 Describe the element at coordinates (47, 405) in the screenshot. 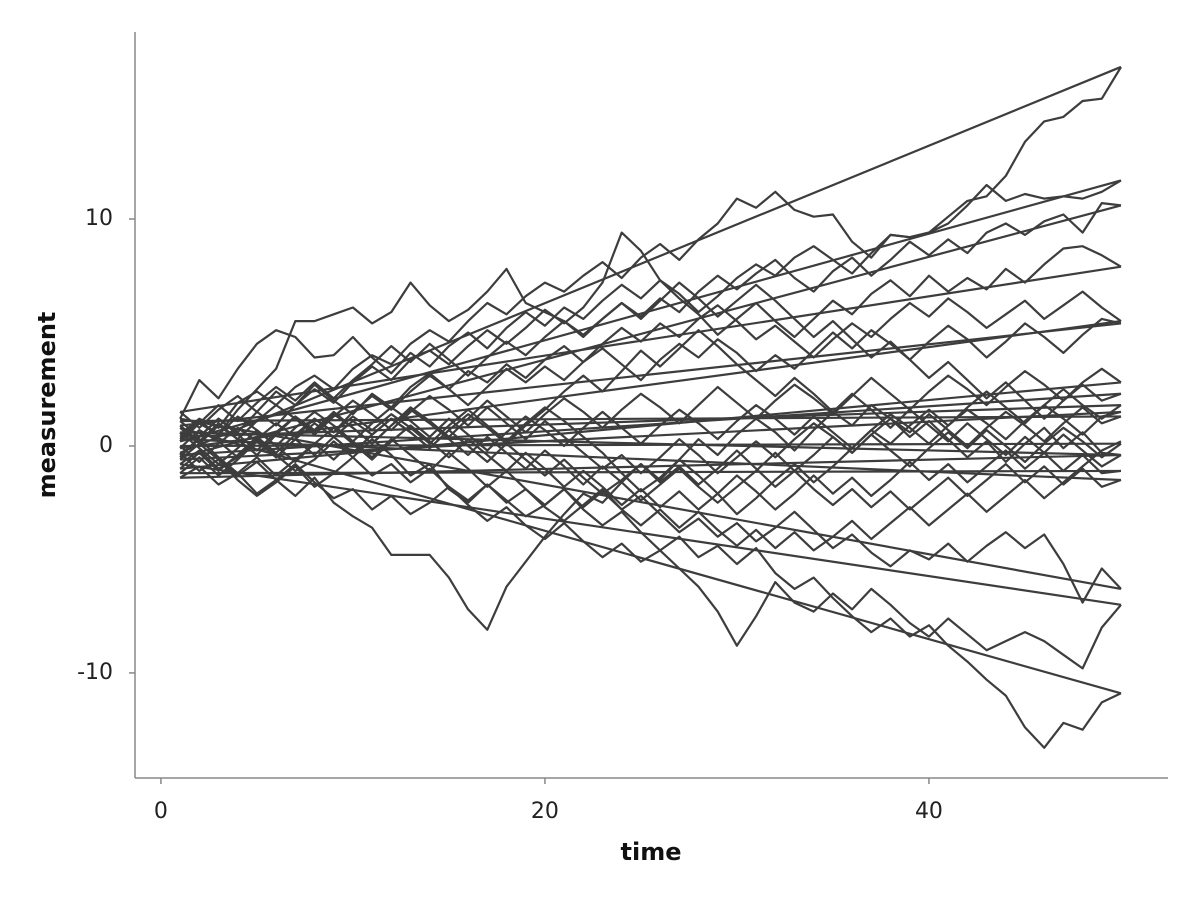

I see `y-axis-title: measurement` at that location.